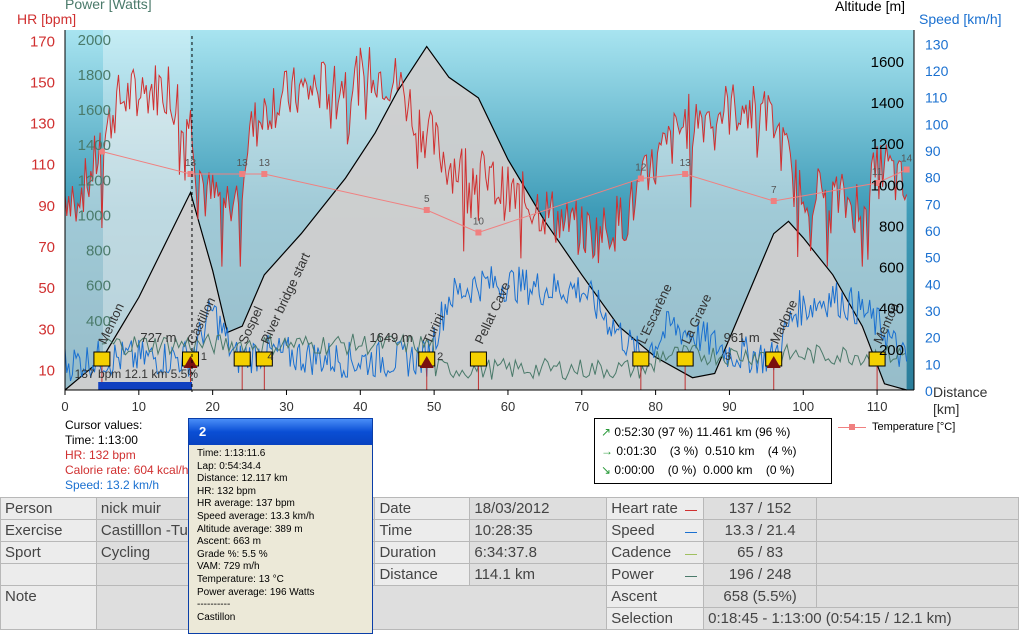  What do you see at coordinates (760, 508) in the screenshot?
I see `heart-rate-value: 137 / 152` at bounding box center [760, 508].